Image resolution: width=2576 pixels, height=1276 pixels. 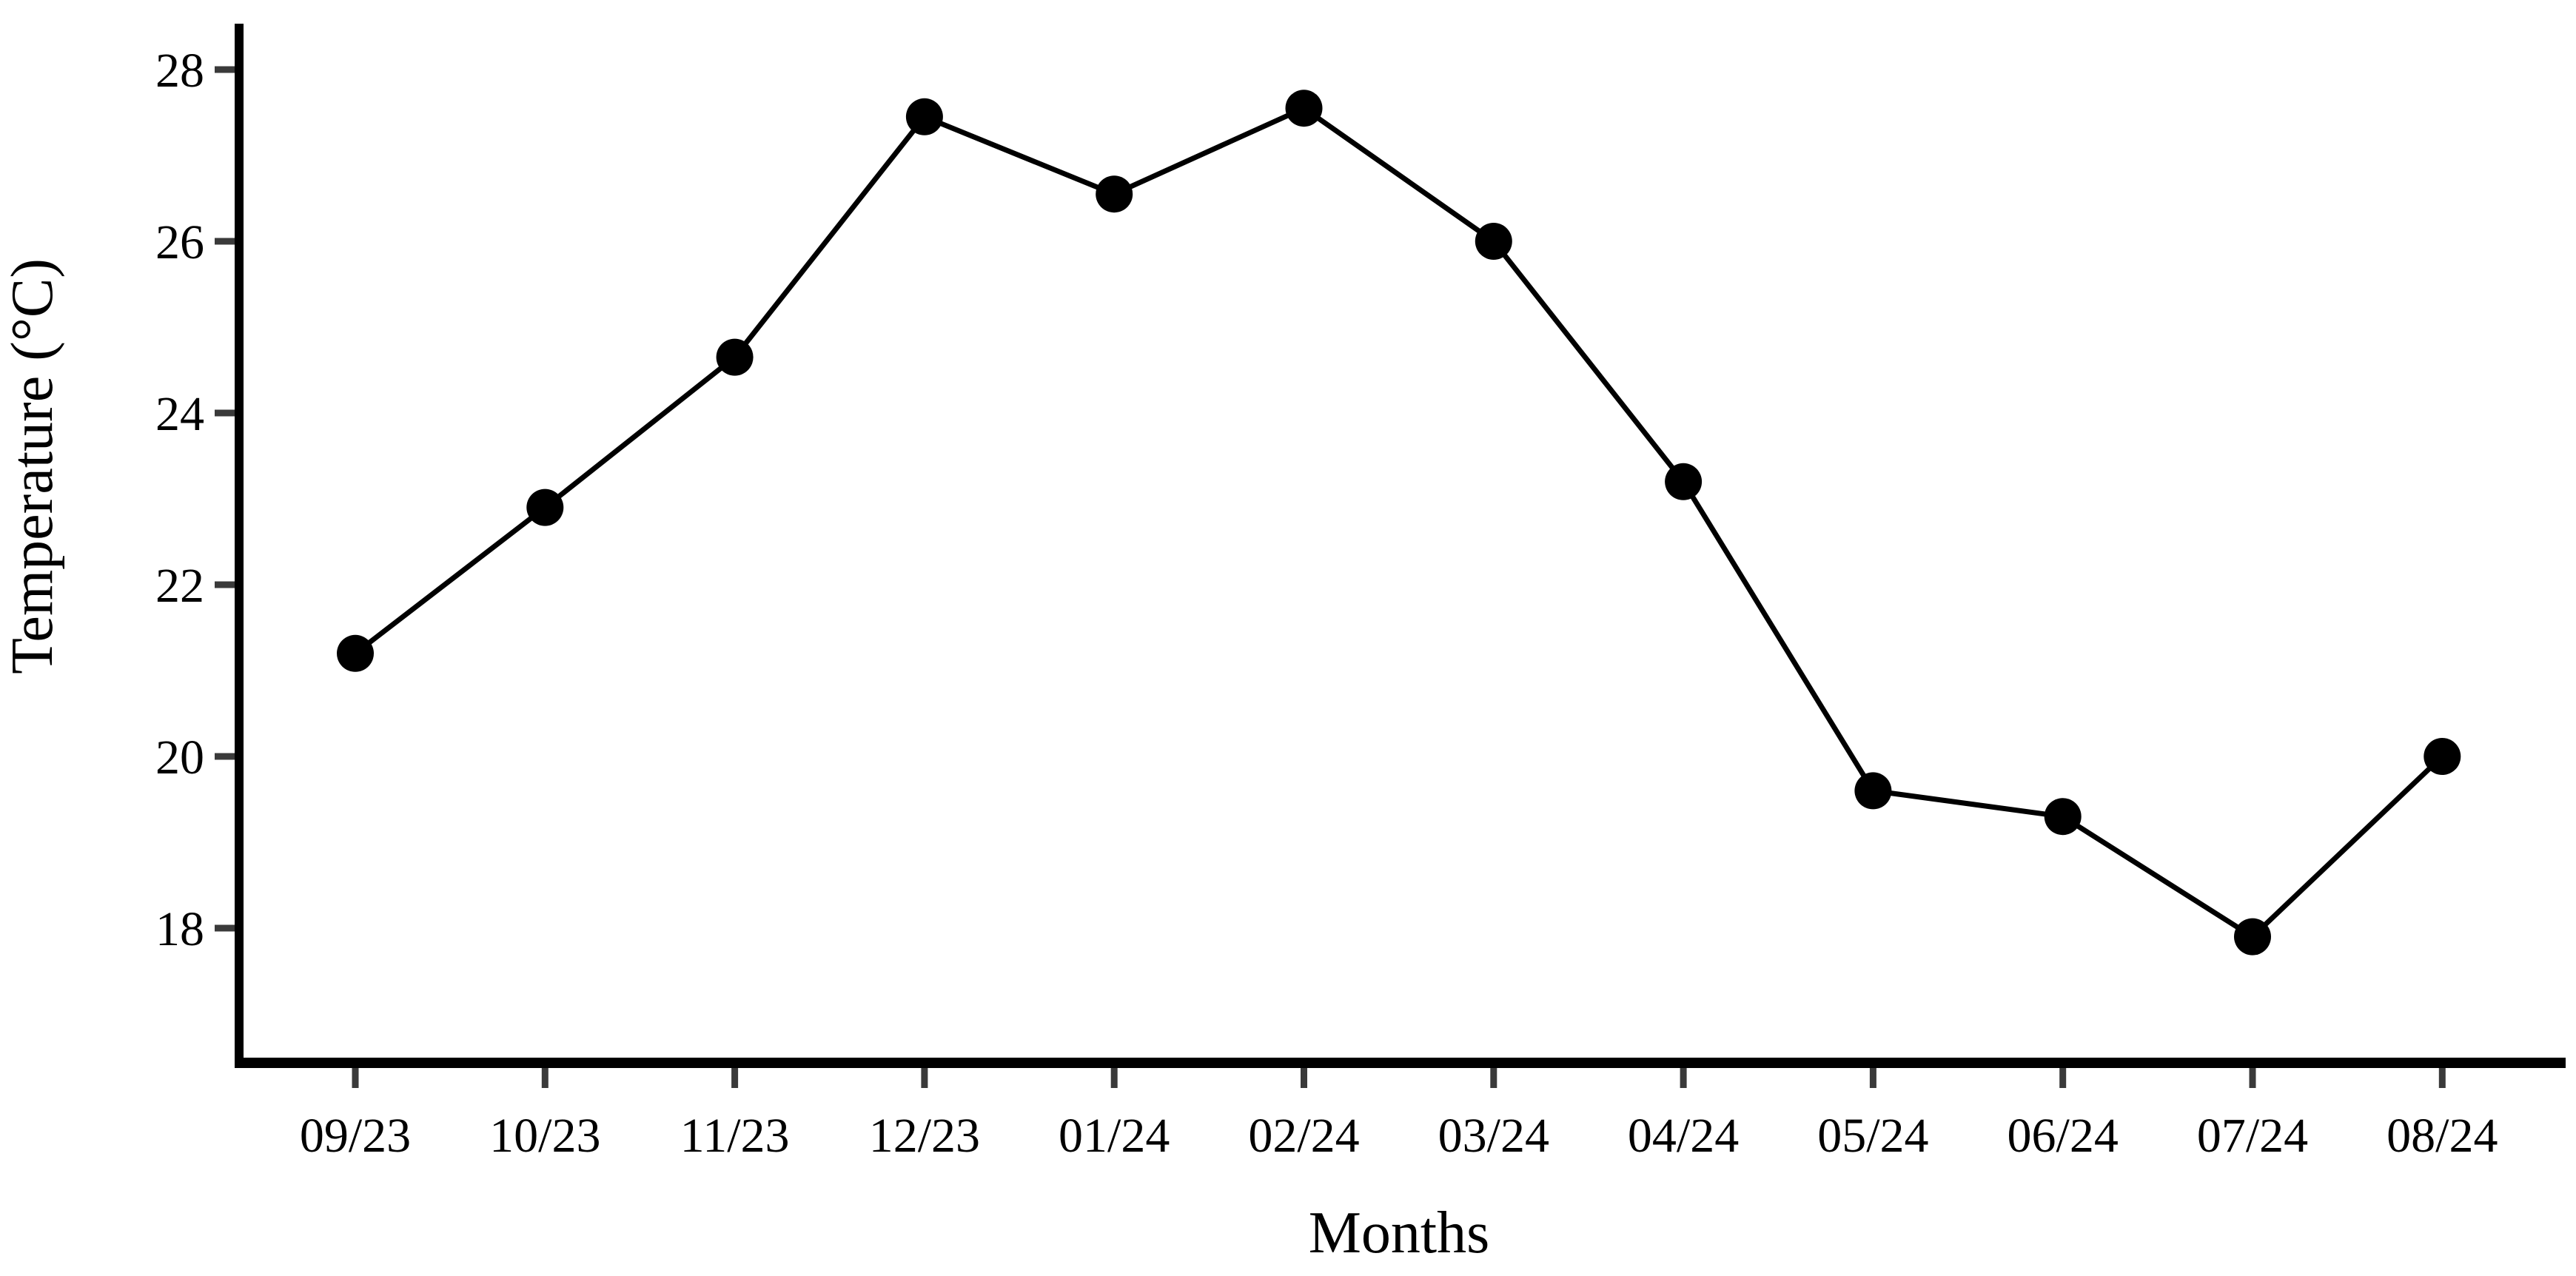 What do you see at coordinates (179, 586) in the screenshot?
I see `y-tick-label: 22` at bounding box center [179, 586].